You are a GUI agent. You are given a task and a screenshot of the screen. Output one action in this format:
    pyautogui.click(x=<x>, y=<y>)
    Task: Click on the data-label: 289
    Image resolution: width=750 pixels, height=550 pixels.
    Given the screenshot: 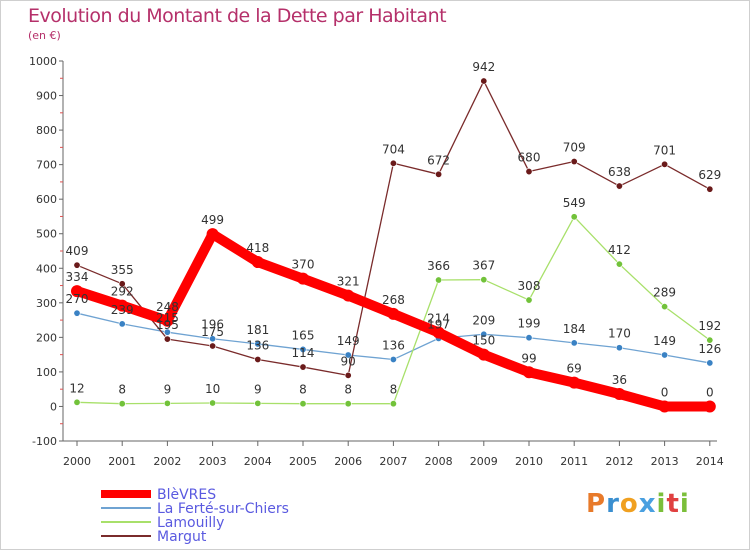 What is the action you would take?
    pyautogui.click(x=664, y=293)
    